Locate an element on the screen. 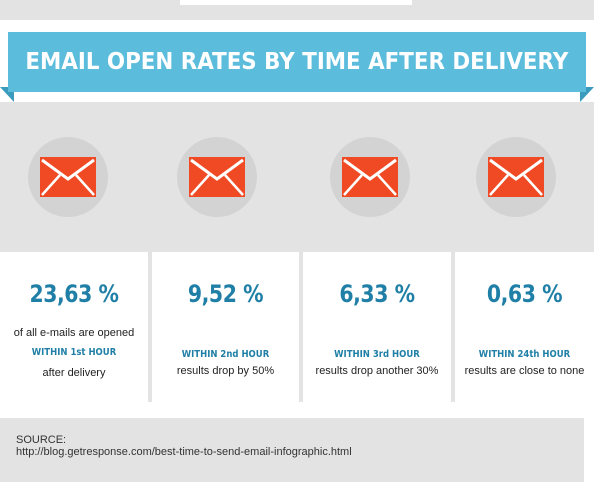 The image size is (594, 493). stat-line: results drop by 50% is located at coordinates (225, 371).